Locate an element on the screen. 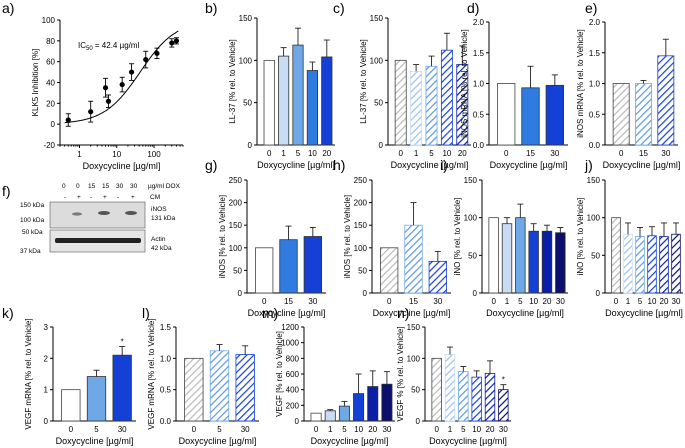 The width and height of the screenshot is (685, 448). y-axis-label: VEGF mRNA [% rel. to Vehicle] is located at coordinates (28, 373).